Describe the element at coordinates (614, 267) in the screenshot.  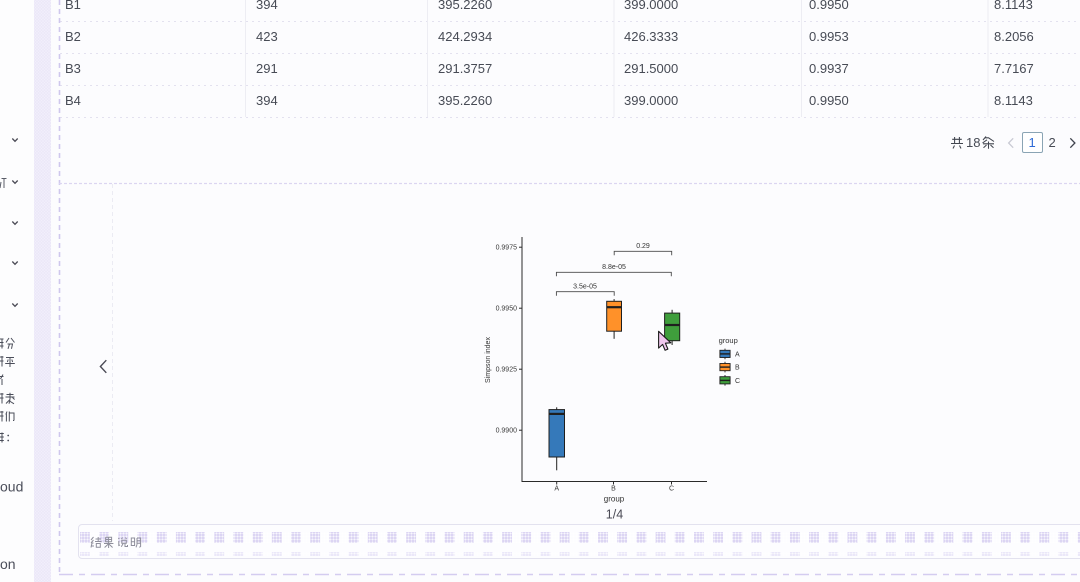
I see `svg-text: 8.8e-05` at that location.